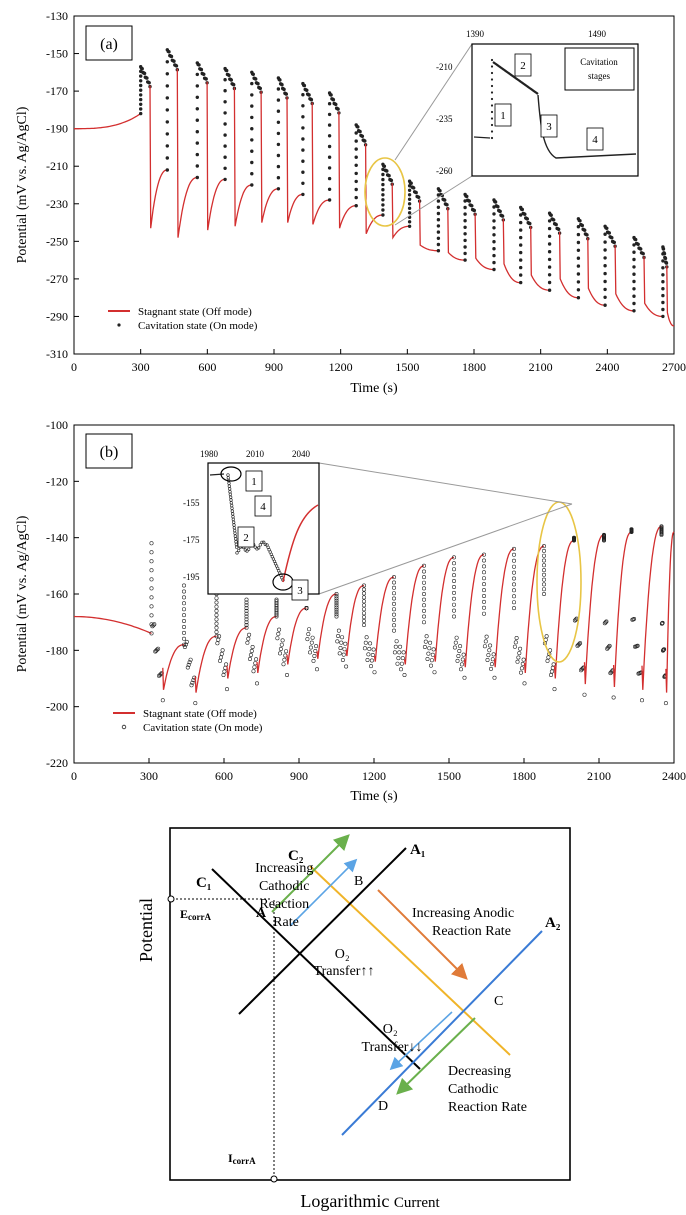  Describe the element at coordinates (22, 184) in the screenshot. I see `panel-a-y-axis-title: Potential (mV vs. Ag/AgCl)` at that location.